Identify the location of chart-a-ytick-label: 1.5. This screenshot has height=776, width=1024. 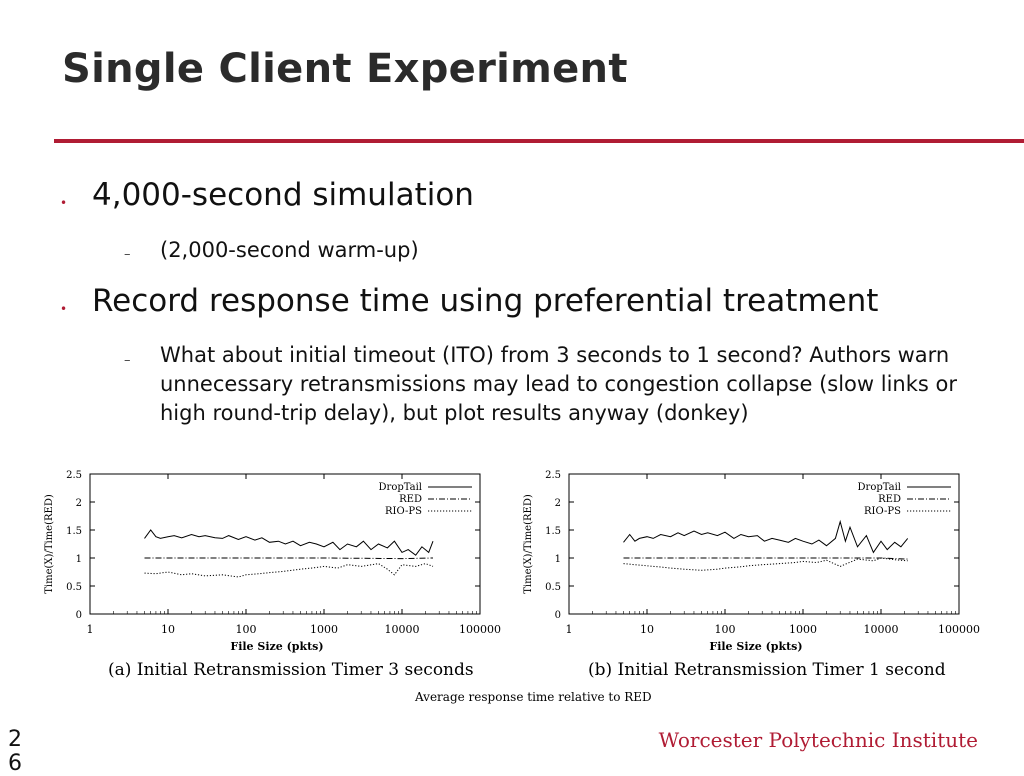
(74, 531).